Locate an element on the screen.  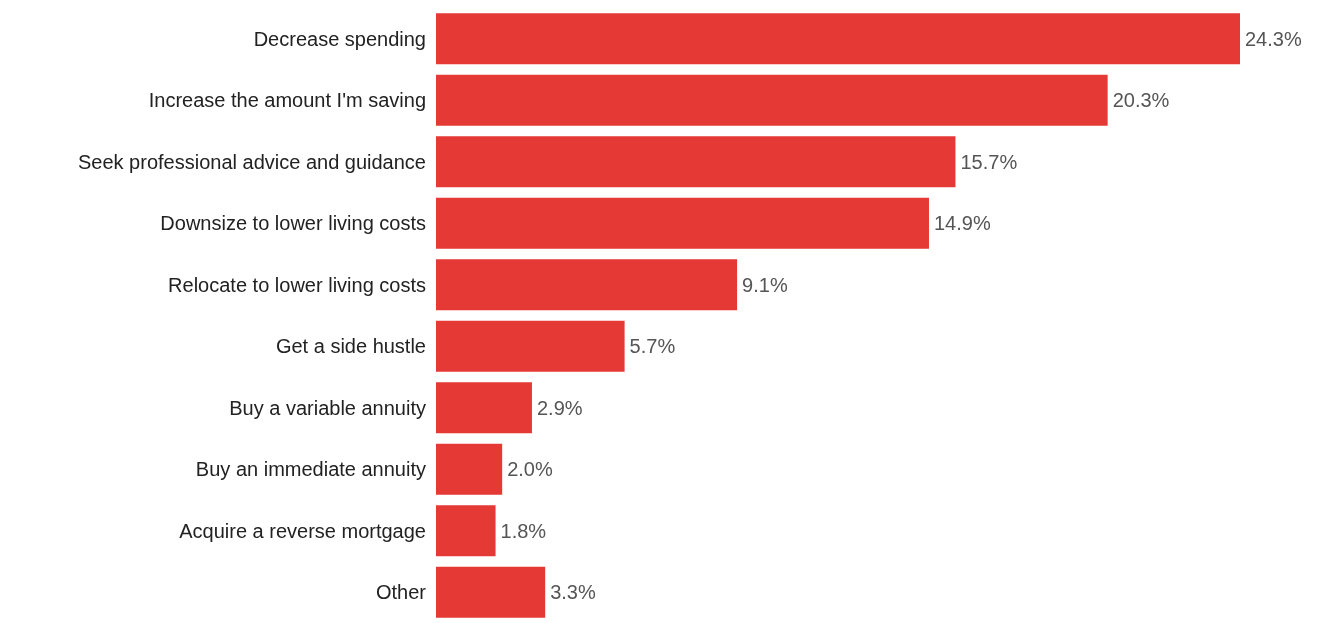
data-label: 15.7% is located at coordinates (989, 161).